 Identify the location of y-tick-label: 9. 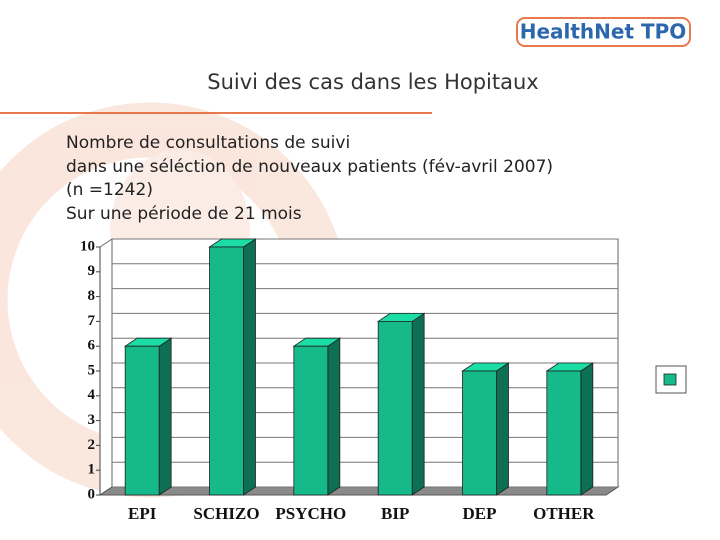
(92, 271).